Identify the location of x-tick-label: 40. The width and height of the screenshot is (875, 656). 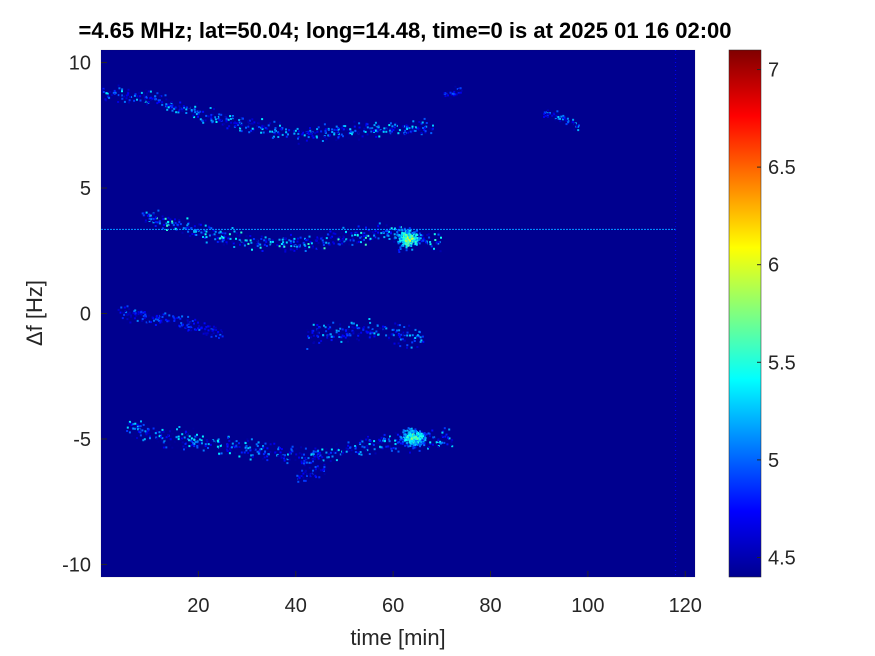
(296, 606).